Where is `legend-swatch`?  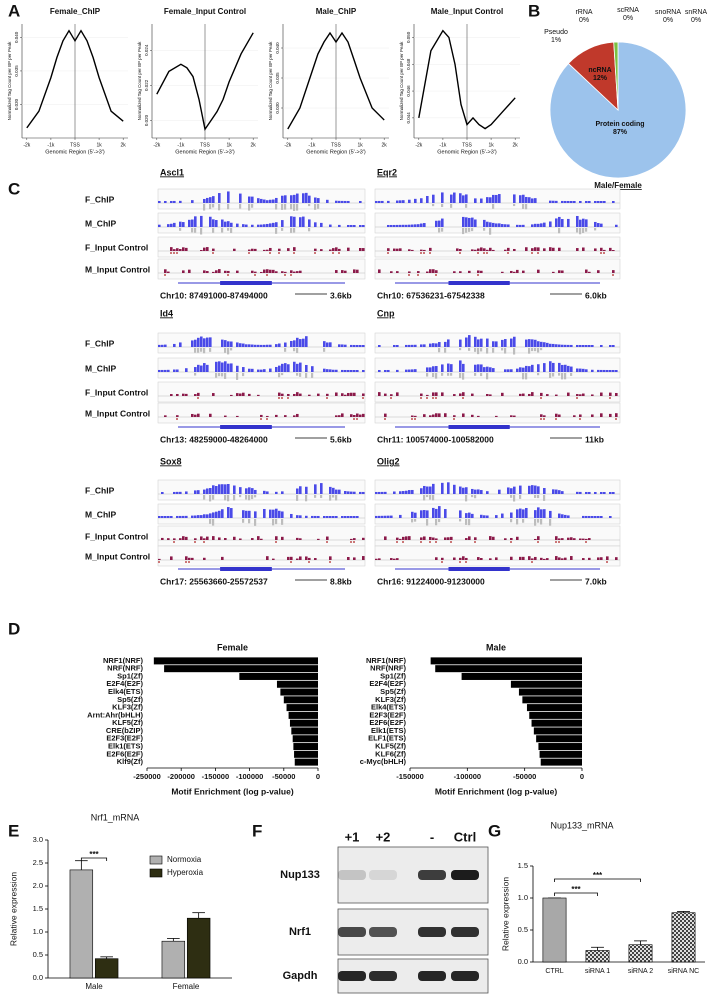
legend-swatch is located at coordinates (156, 873).